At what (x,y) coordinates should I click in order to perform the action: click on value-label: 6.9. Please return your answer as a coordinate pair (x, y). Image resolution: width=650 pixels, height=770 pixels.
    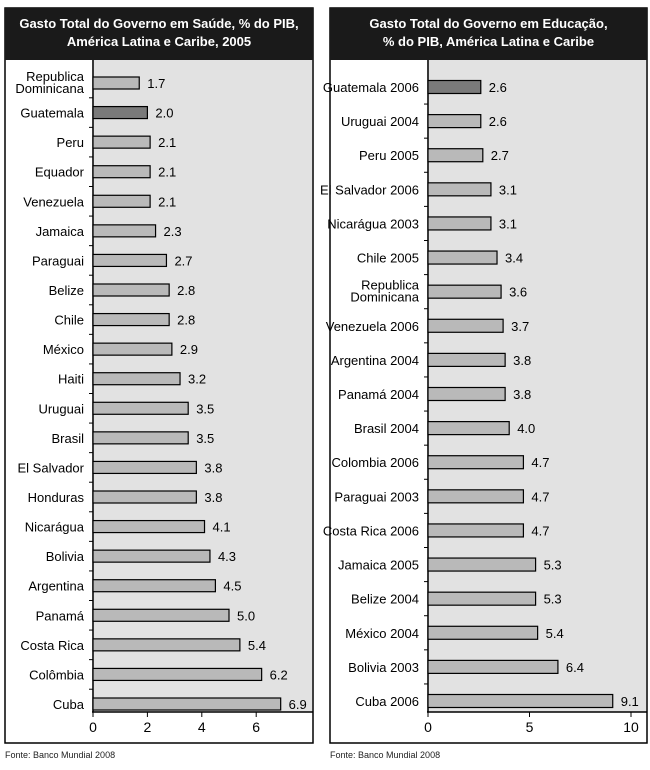
    Looking at the image, I should click on (298, 704).